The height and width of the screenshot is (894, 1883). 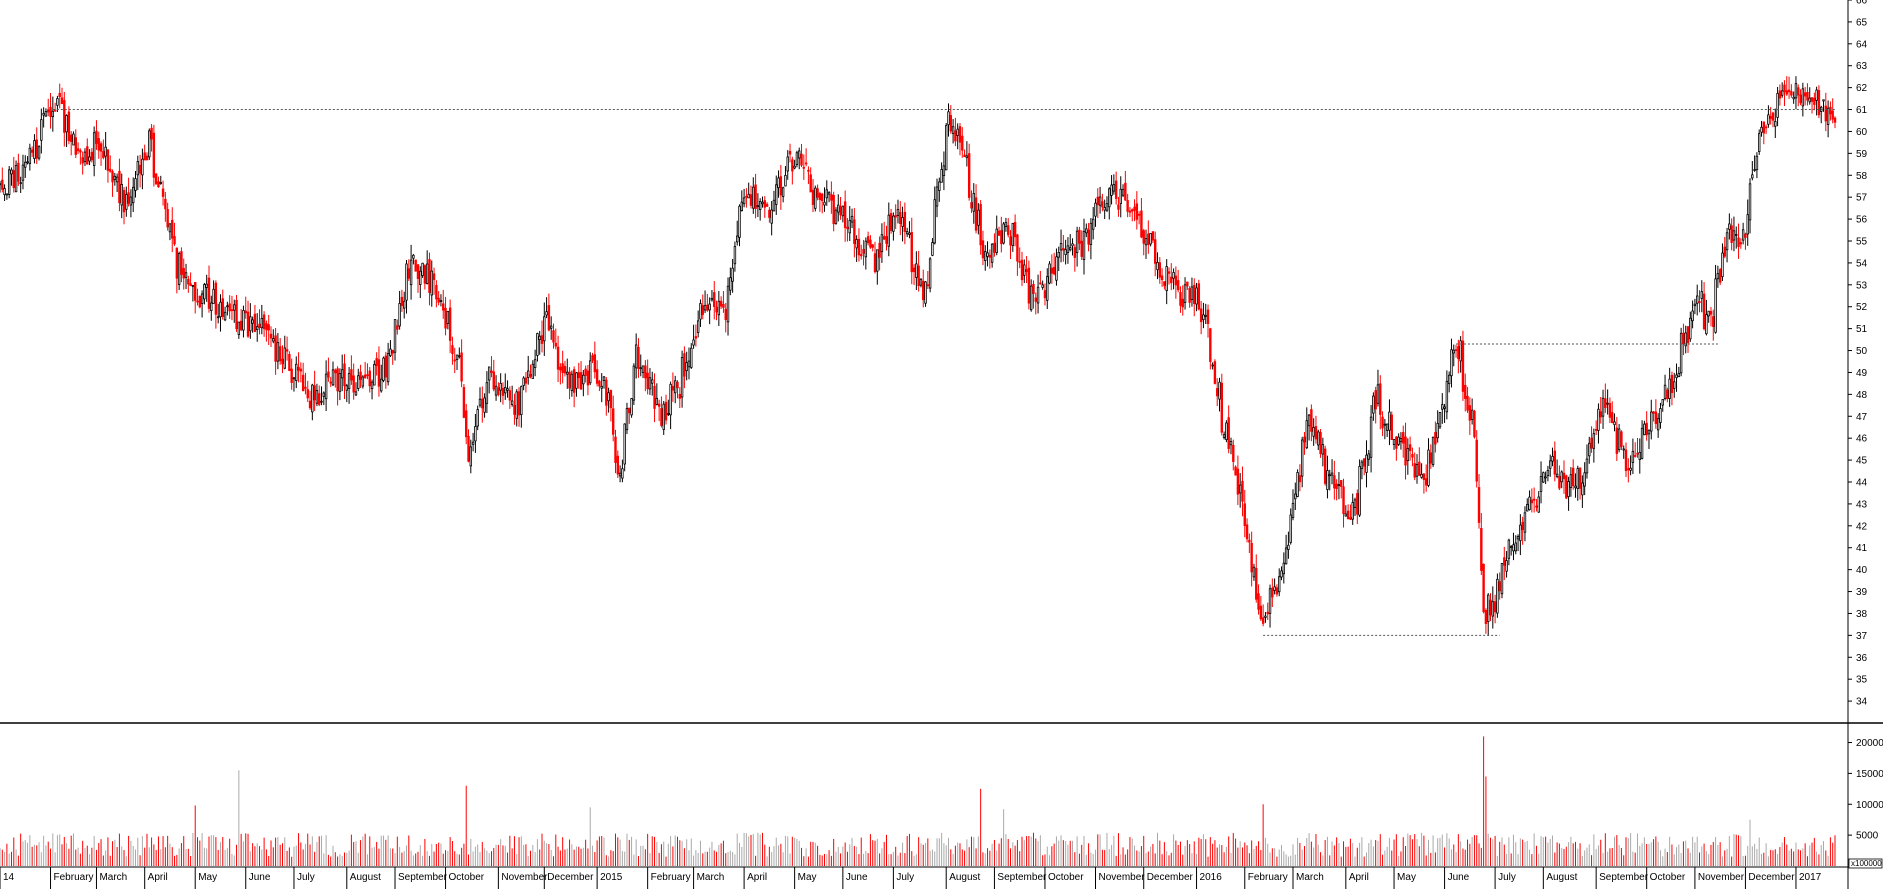 I want to click on month-label: July, so click(x=306, y=877).